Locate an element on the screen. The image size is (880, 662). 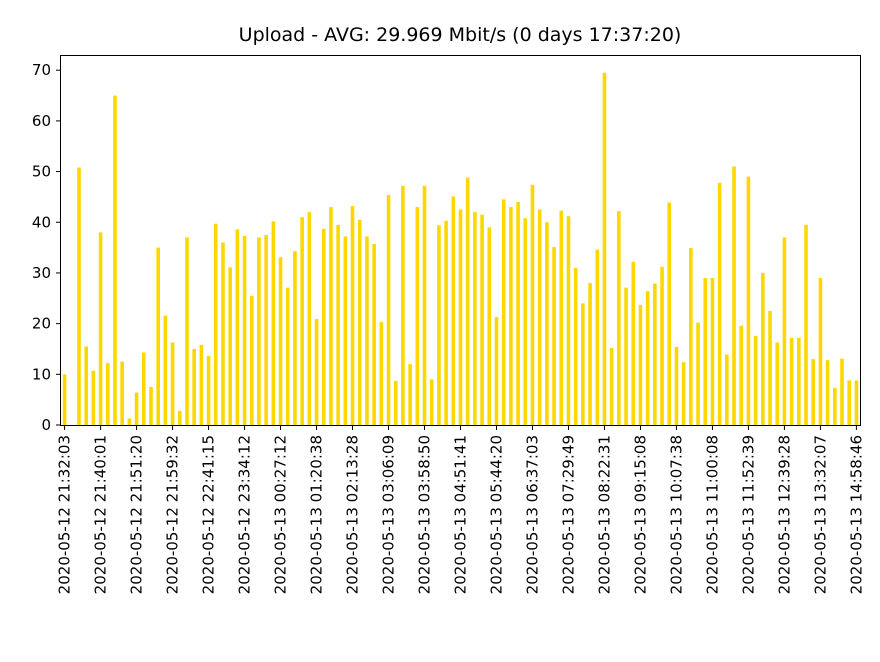
x-tick-label-2: 2020-05-12 21:51:20 is located at coordinates (137, 514).